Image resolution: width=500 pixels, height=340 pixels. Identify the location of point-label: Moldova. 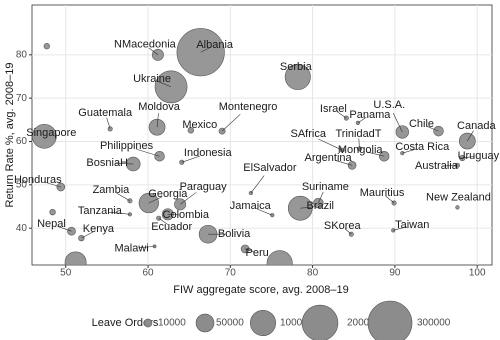
(159, 107).